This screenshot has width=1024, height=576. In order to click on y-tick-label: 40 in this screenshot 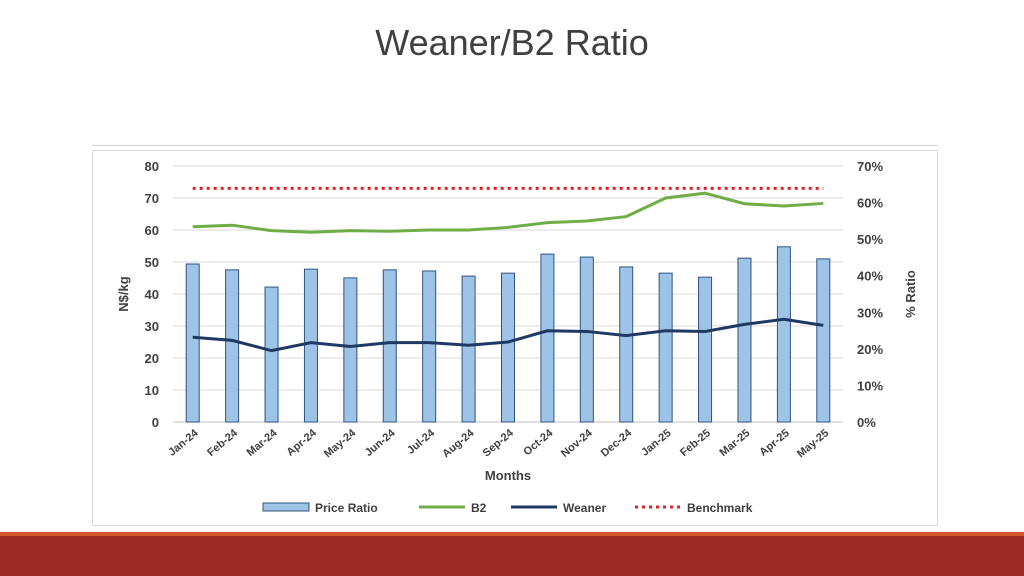, I will do `click(152, 294)`.